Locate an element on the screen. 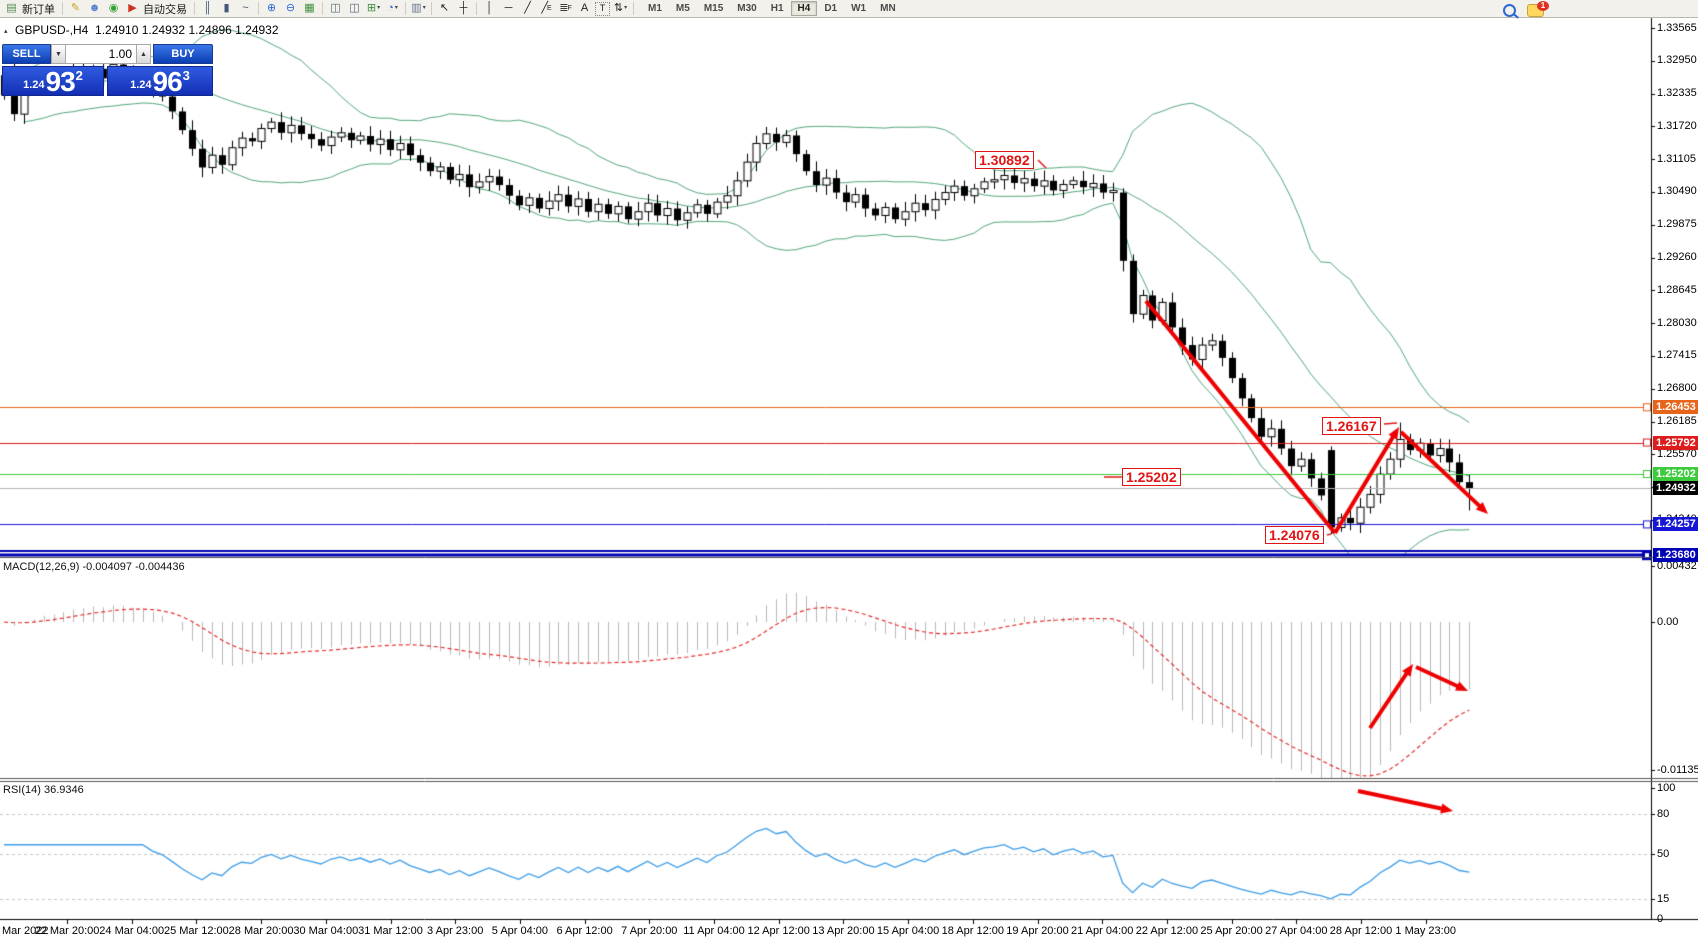  date-tick-label: 28 Apr 12:00 is located at coordinates (1361, 931).